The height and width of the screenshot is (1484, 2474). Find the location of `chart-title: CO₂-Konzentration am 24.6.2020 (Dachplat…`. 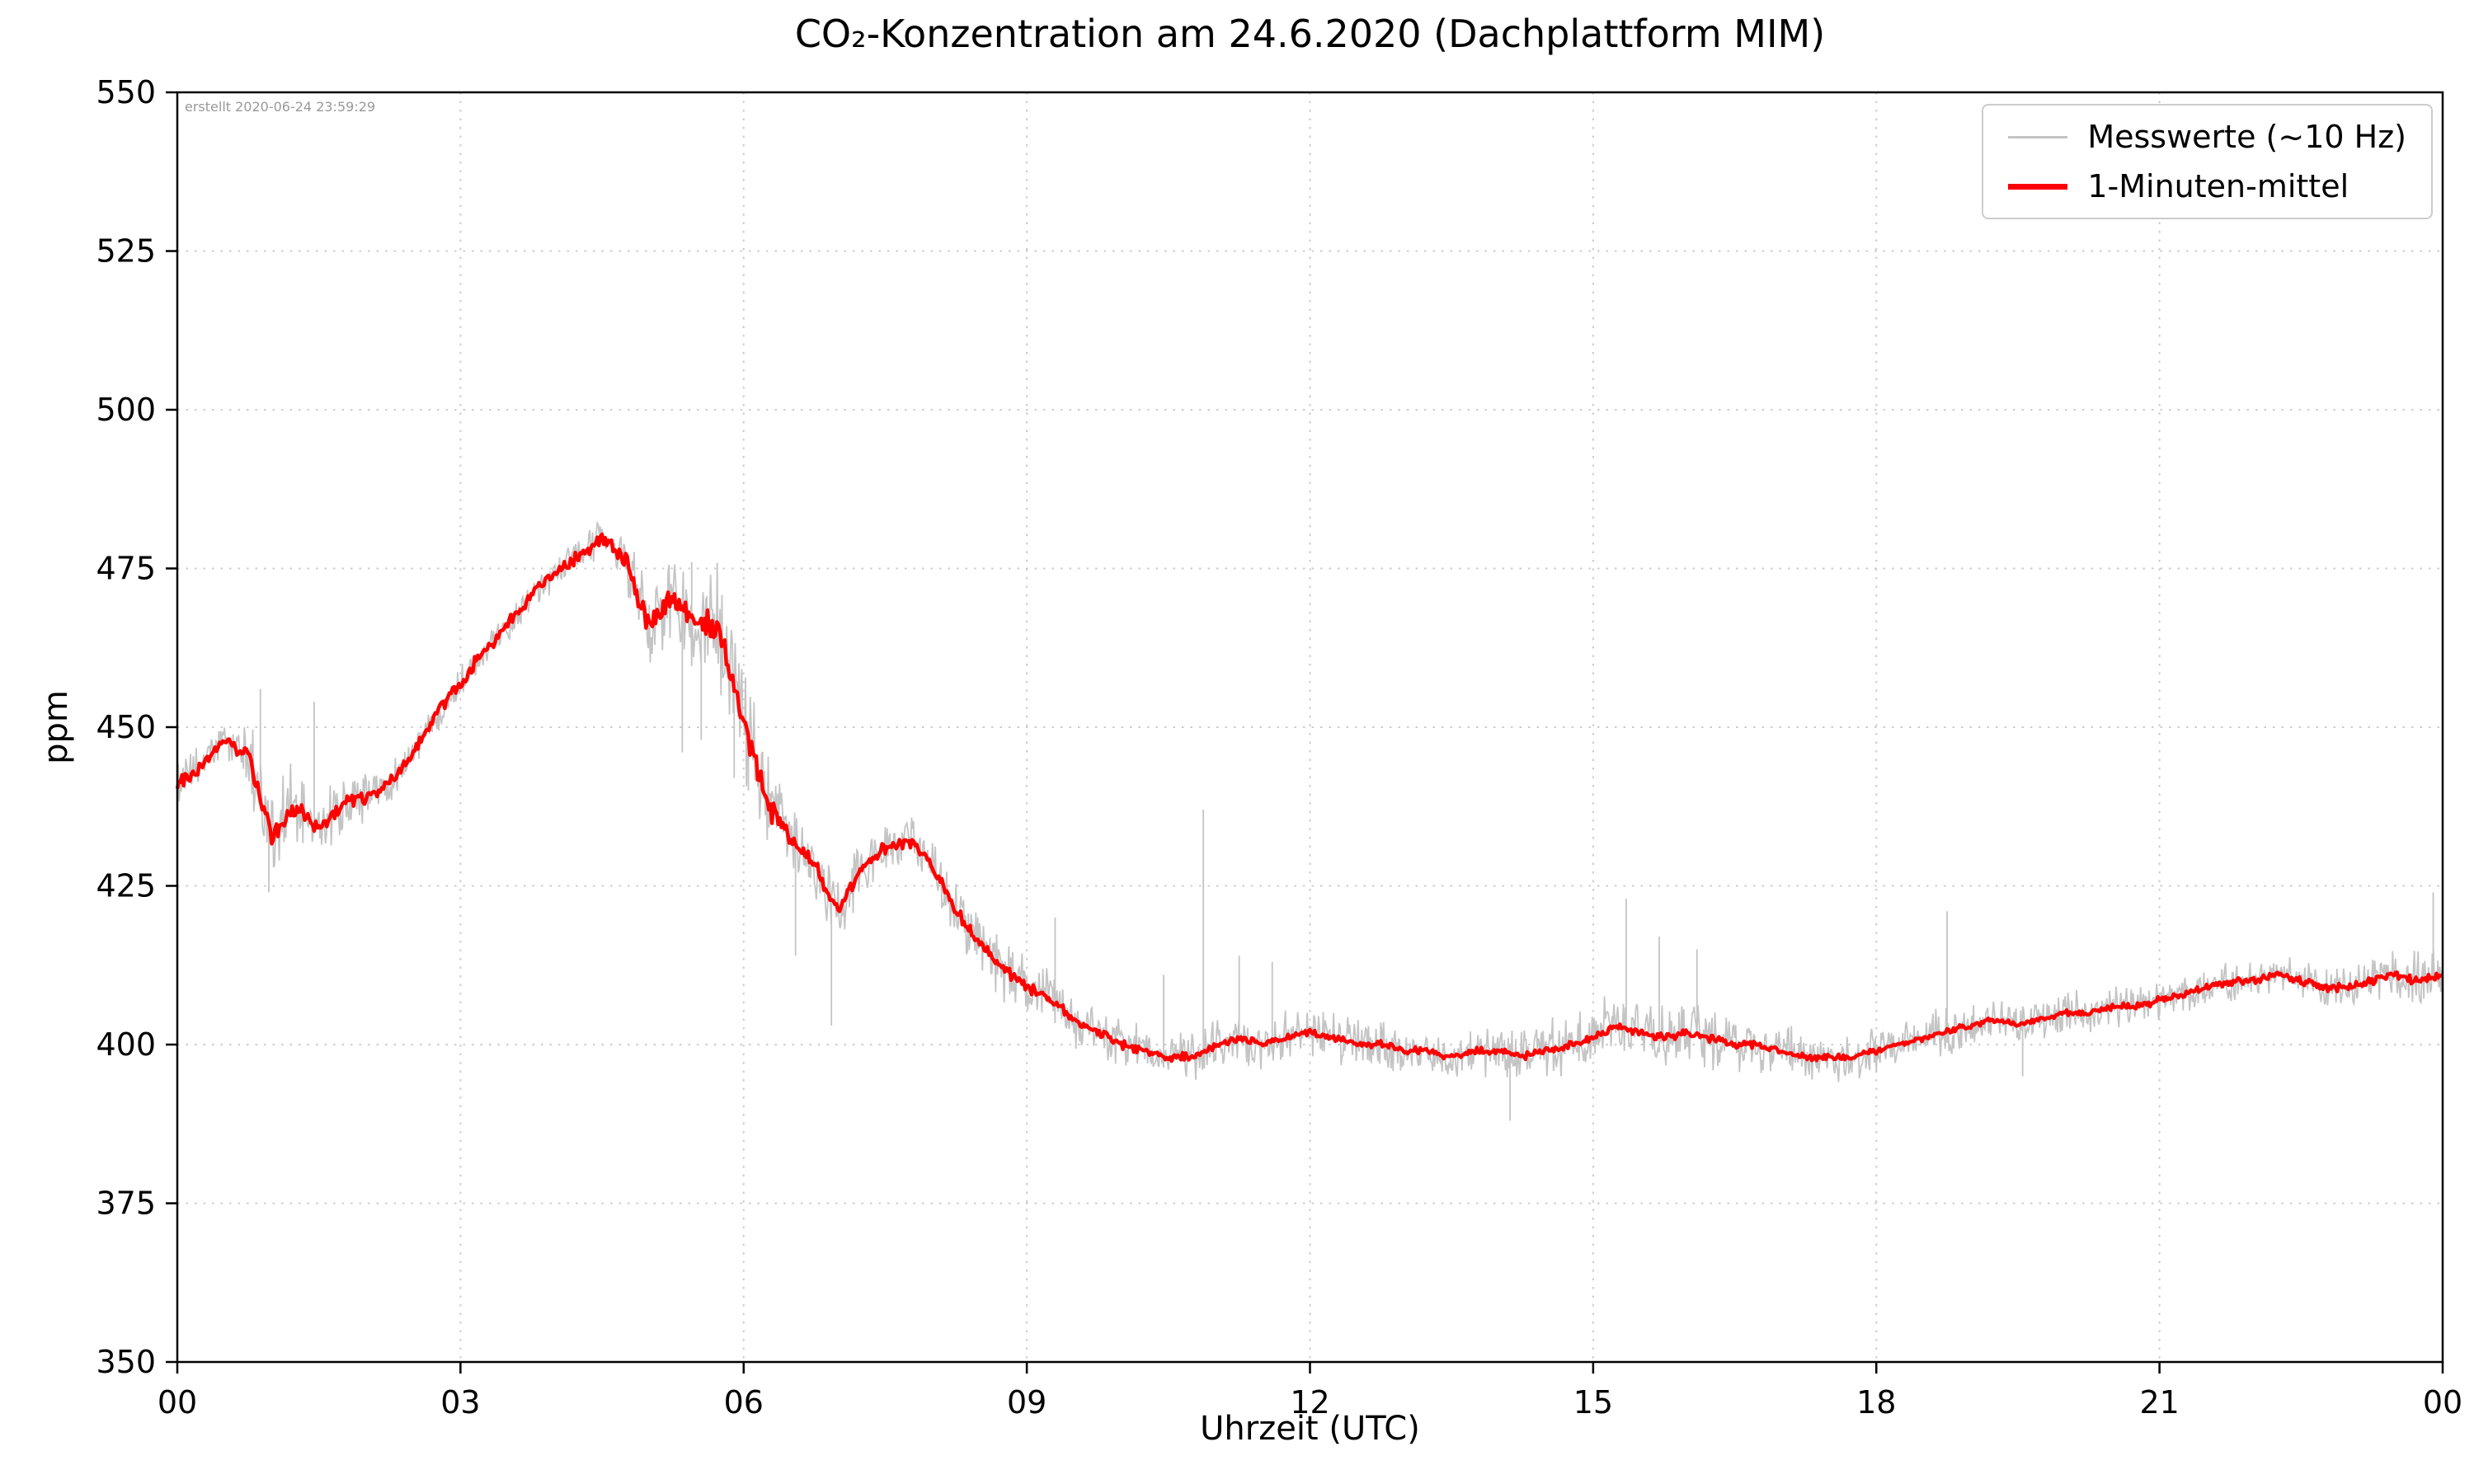

chart-title: CO₂-Konzentration am 24.6.2020 (Dachplat… is located at coordinates (1310, 34).